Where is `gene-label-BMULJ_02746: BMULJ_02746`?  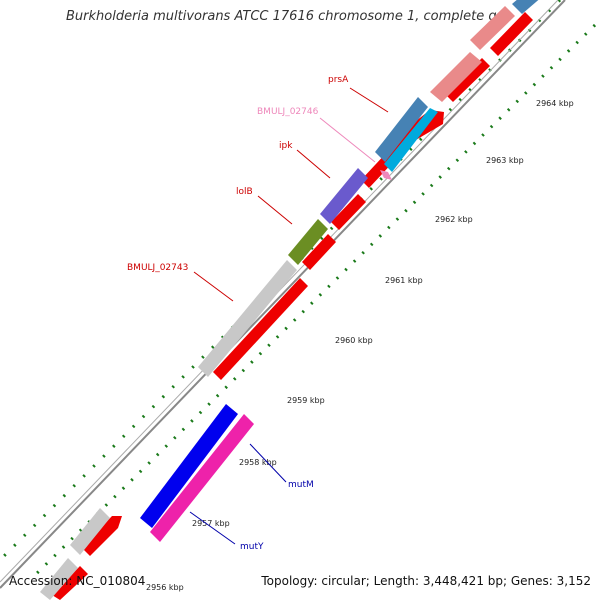 gene-label-BMULJ_02746: BMULJ_02746 is located at coordinates (288, 112).